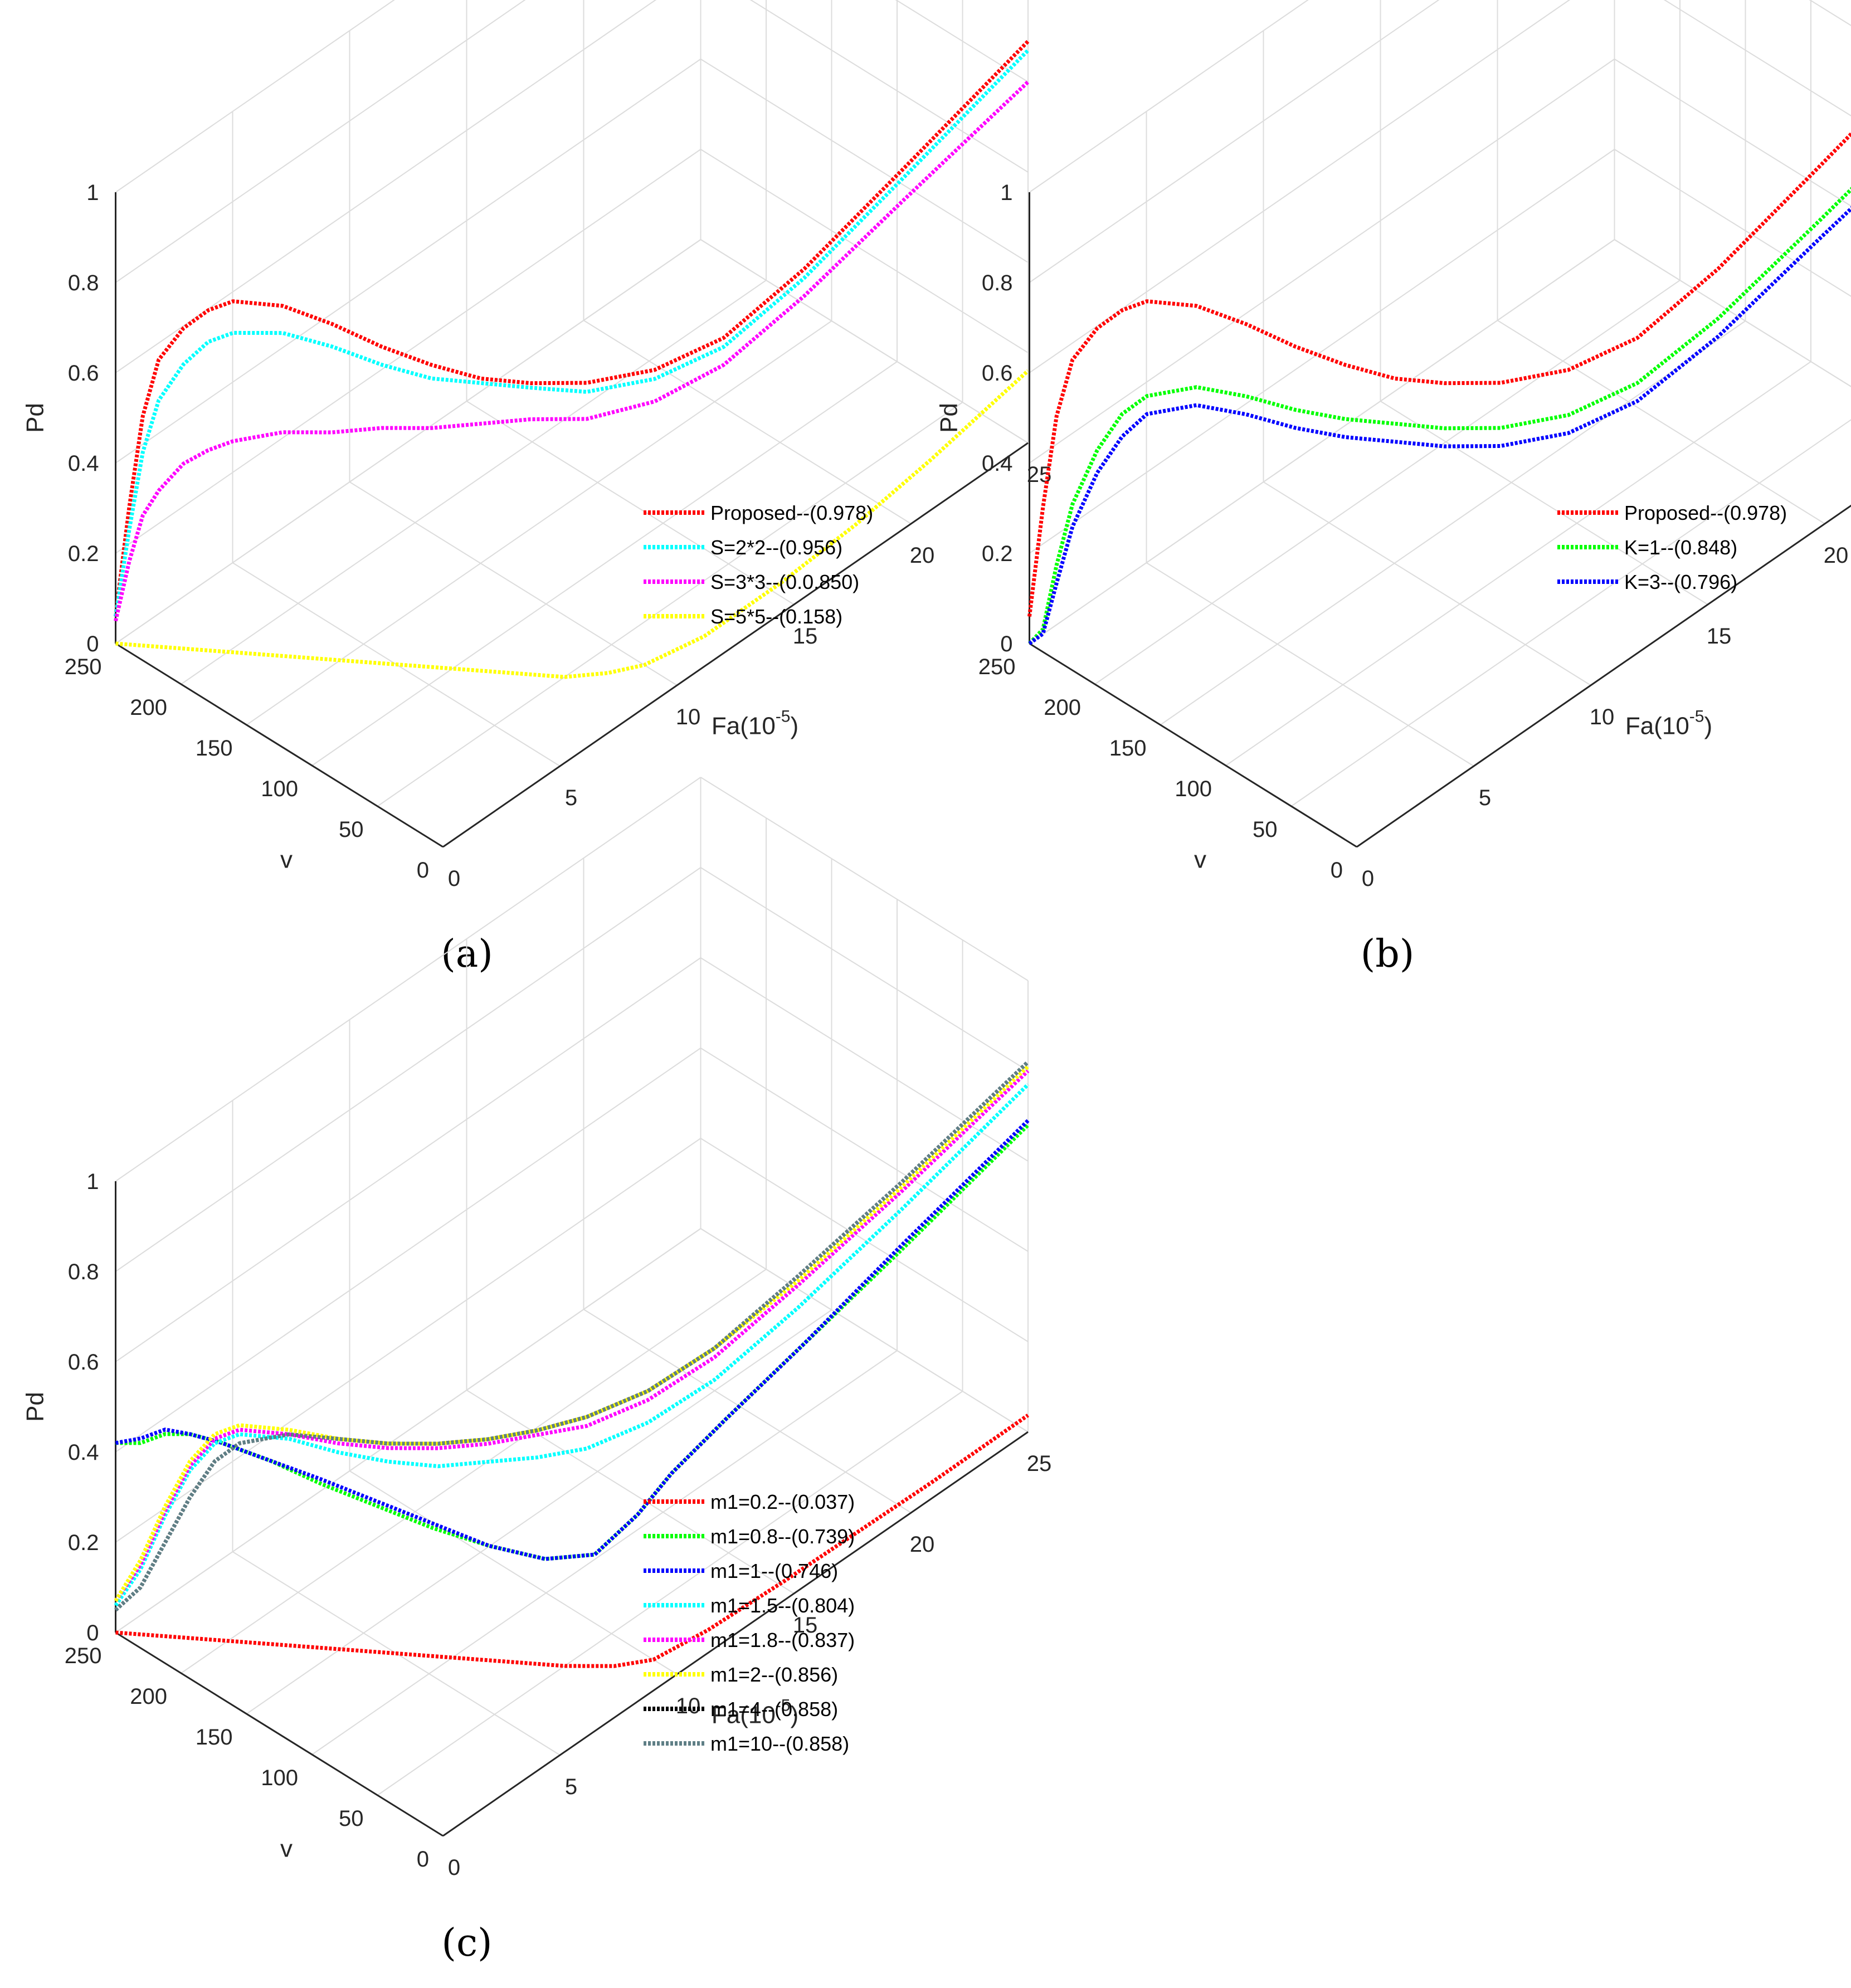 This screenshot has height=1988, width=1851. Describe the element at coordinates (214, 748) in the screenshot. I see `y-tick-label: 150` at that location.